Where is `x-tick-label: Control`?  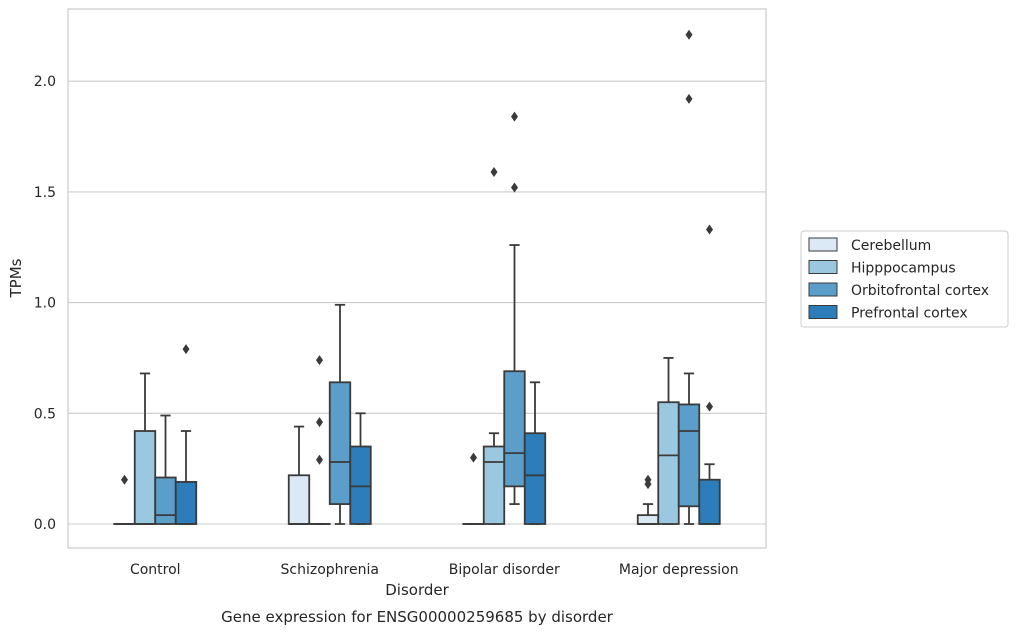
x-tick-label: Control is located at coordinates (155, 570).